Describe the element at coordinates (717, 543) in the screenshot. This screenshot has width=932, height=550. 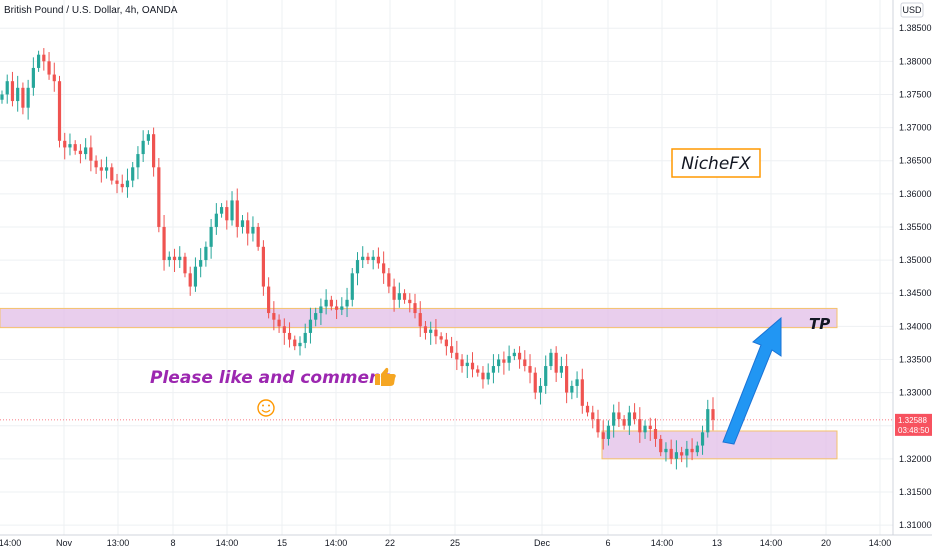
I see `x-tick-label: 13` at that location.